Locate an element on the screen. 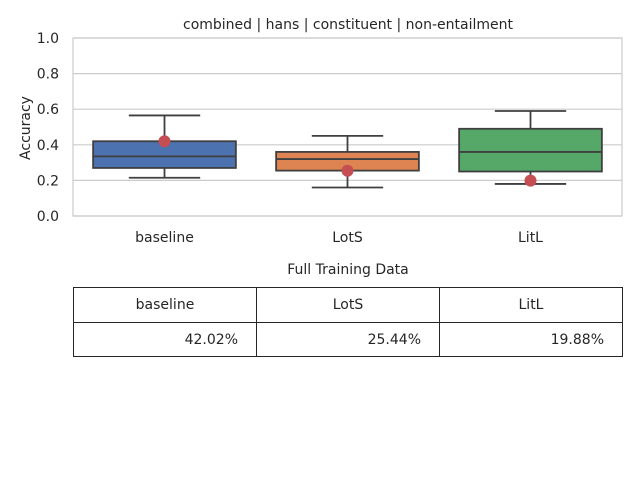 The width and height of the screenshot is (640, 480). table-row: 42.02% 25.44% 19.88% is located at coordinates (348, 339).